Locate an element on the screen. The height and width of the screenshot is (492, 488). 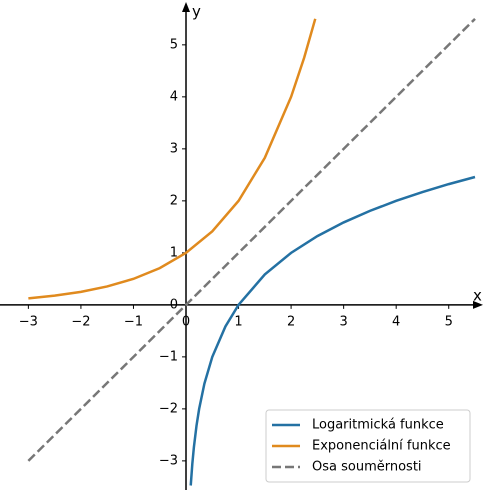
x-axis-label: x is located at coordinates (477, 296).